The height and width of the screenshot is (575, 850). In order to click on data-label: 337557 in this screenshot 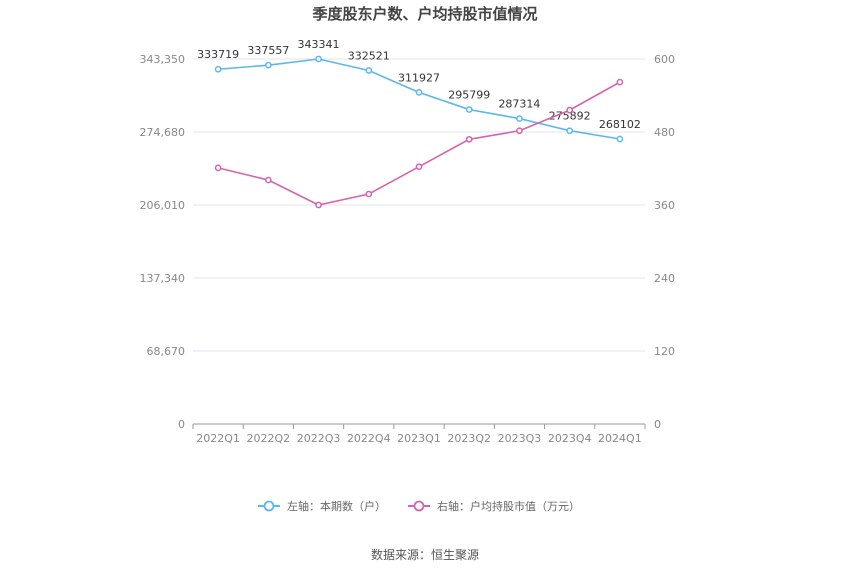, I will do `click(268, 50)`.